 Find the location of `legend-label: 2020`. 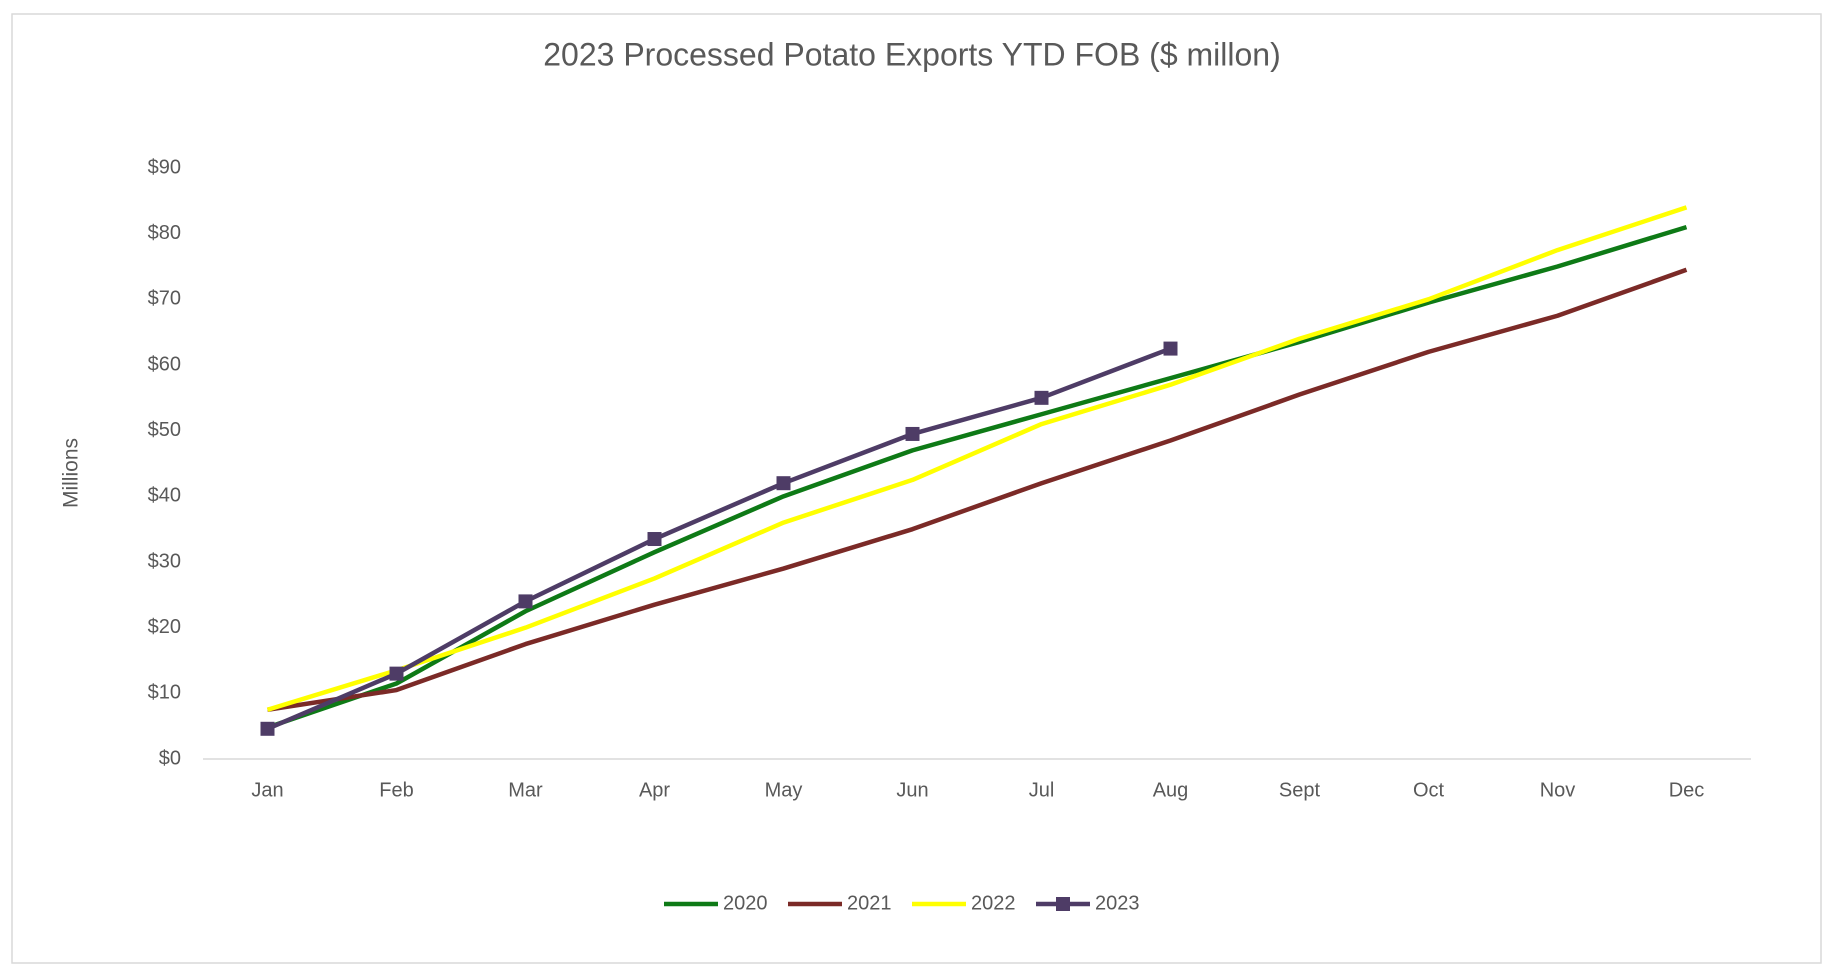

legend-label: 2020 is located at coordinates (745, 903).